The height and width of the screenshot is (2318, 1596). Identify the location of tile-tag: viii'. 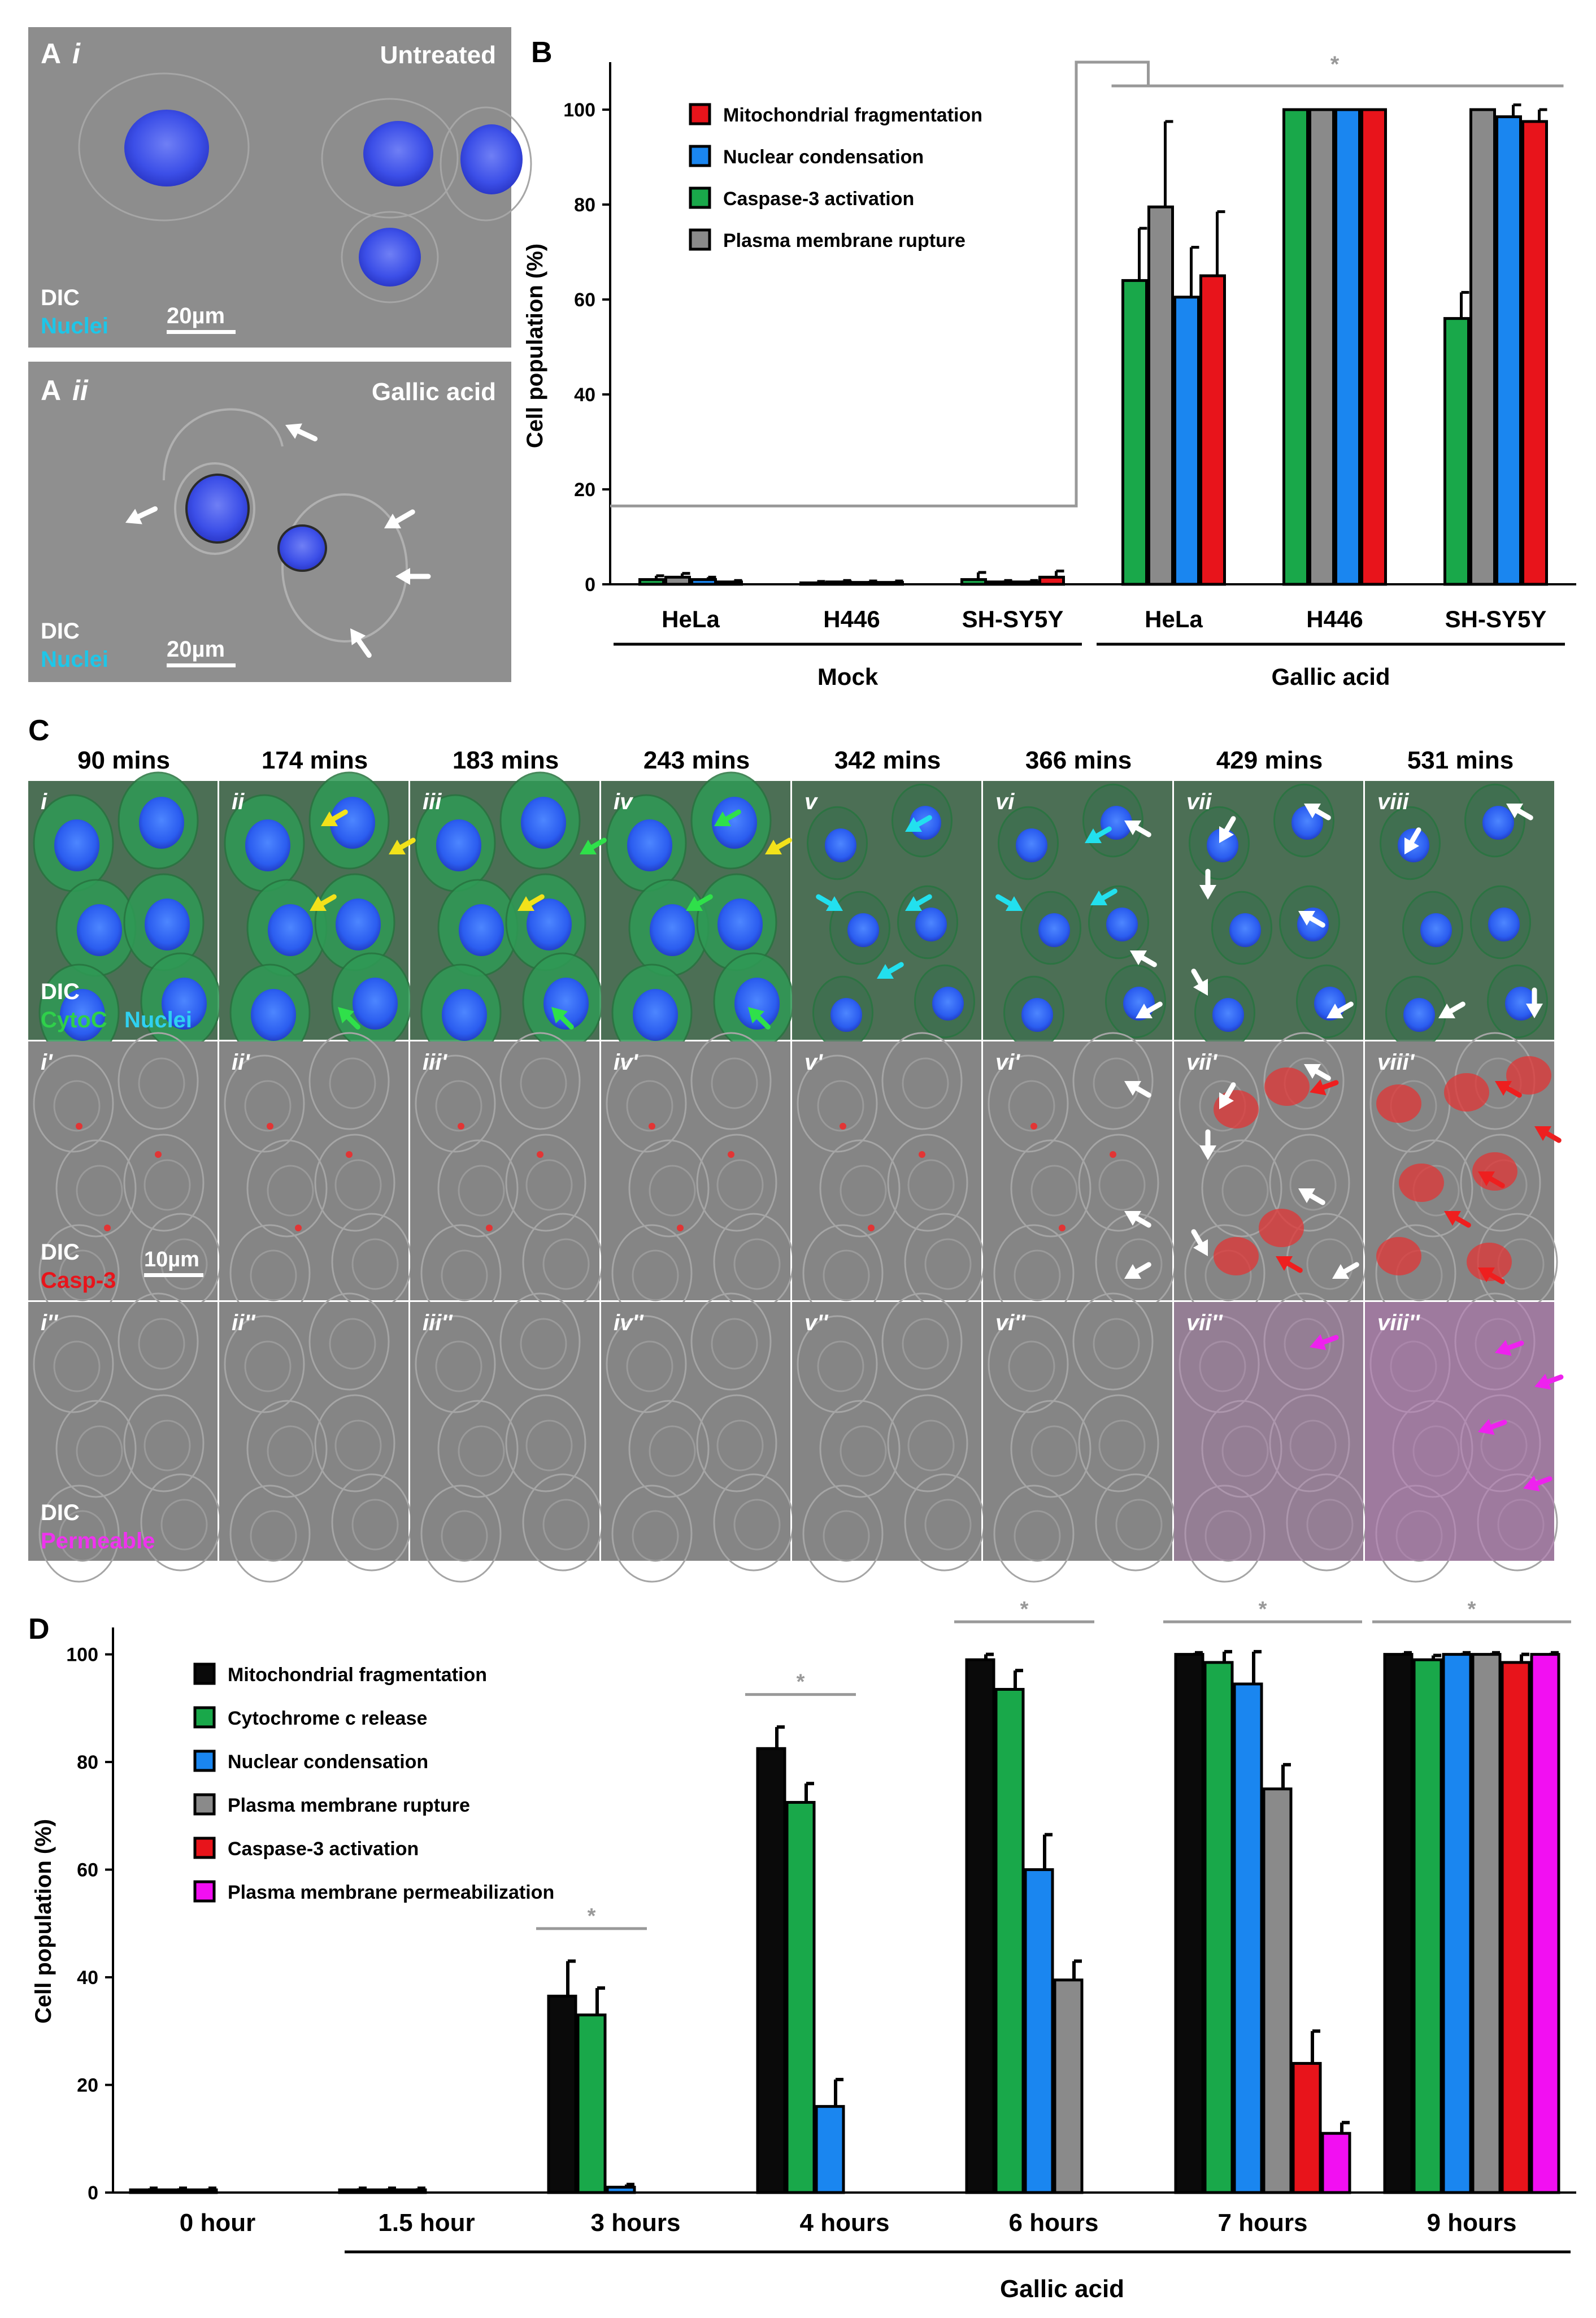
(1396, 1062).